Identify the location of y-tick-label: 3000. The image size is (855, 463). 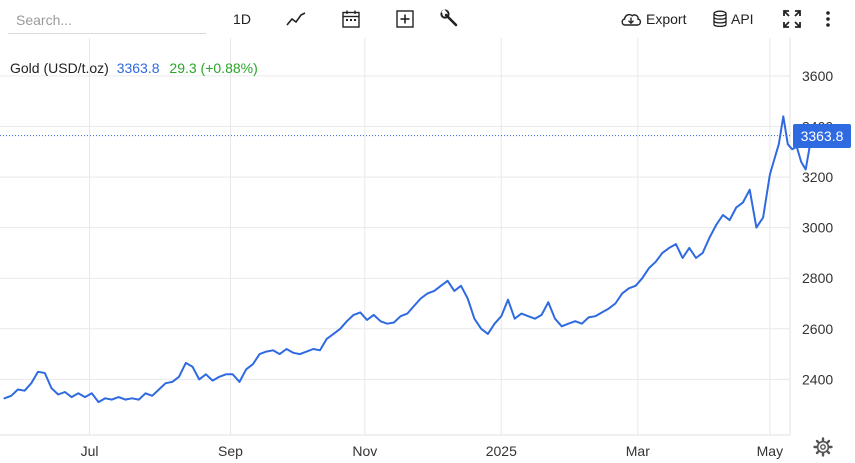
(817, 228).